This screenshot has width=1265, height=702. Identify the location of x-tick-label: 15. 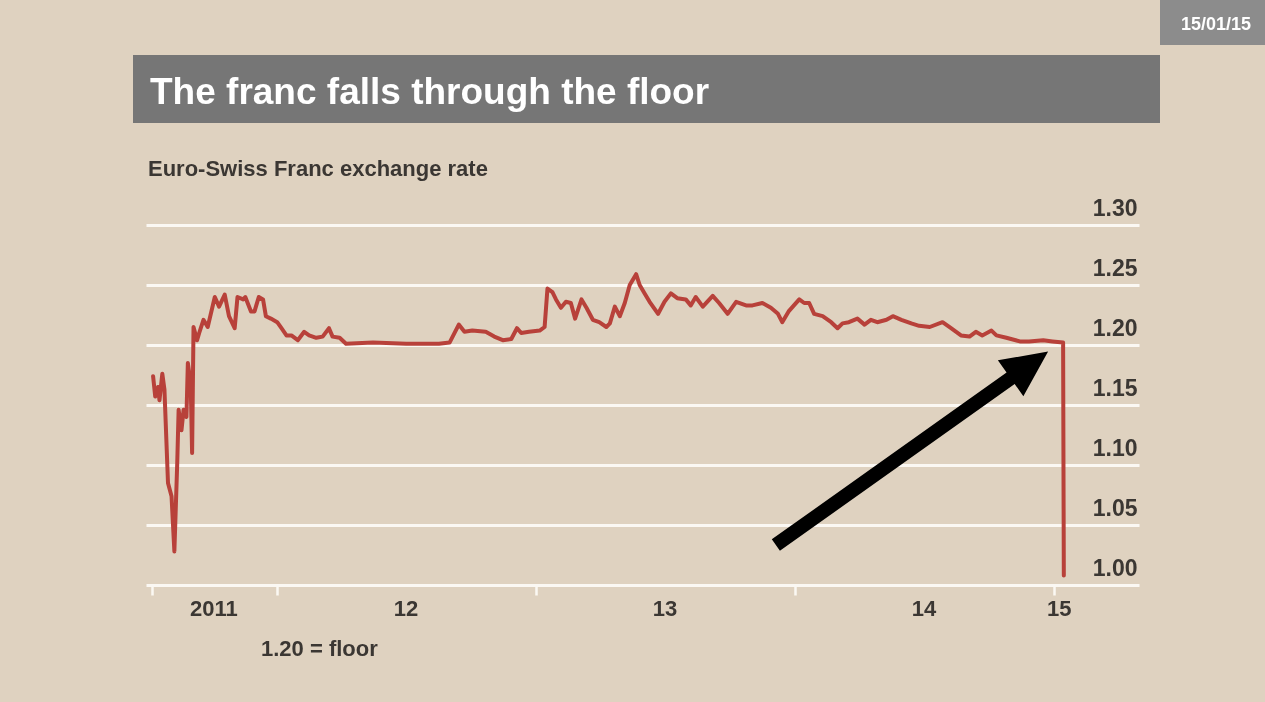
(1059, 608).